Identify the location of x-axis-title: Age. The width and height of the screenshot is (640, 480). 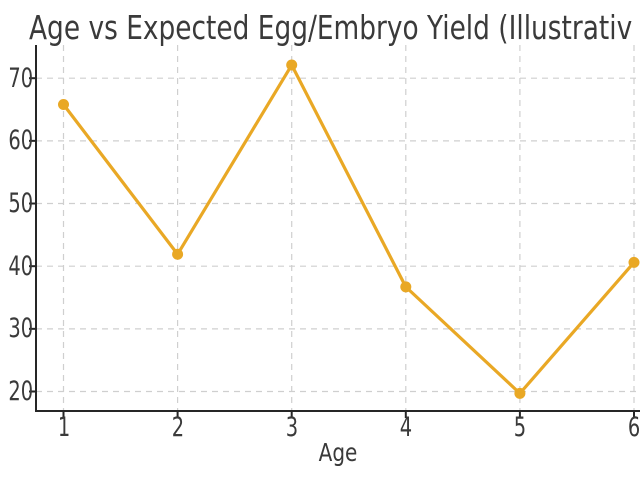
(338, 452).